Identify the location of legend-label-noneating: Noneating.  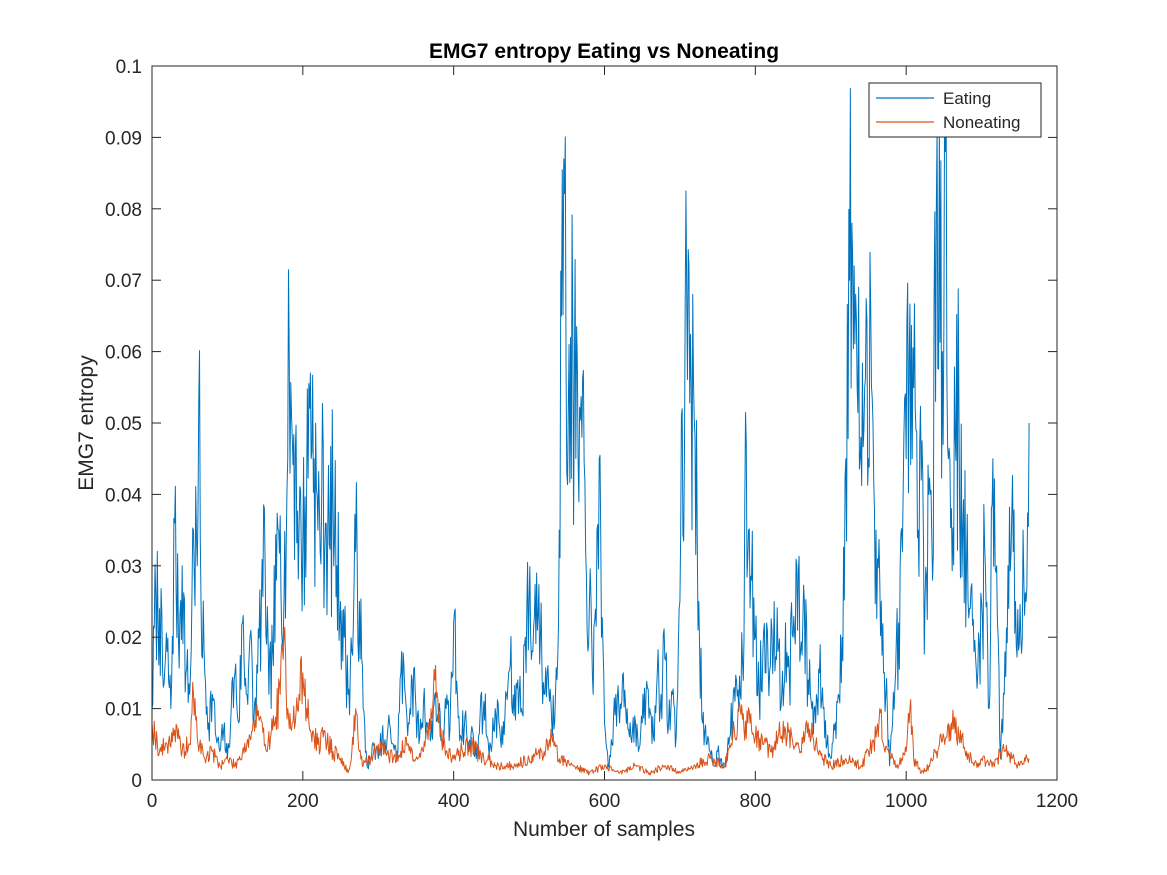
(982, 122).